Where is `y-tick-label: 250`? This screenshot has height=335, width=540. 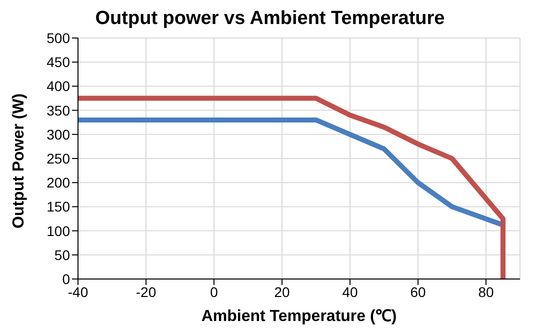
y-tick-label: 250 is located at coordinates (58, 158).